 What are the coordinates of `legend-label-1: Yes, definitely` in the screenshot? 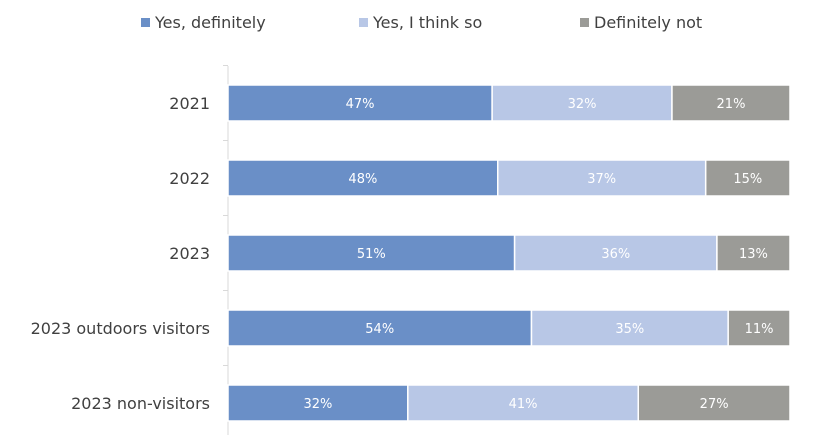 It's located at (210, 22).